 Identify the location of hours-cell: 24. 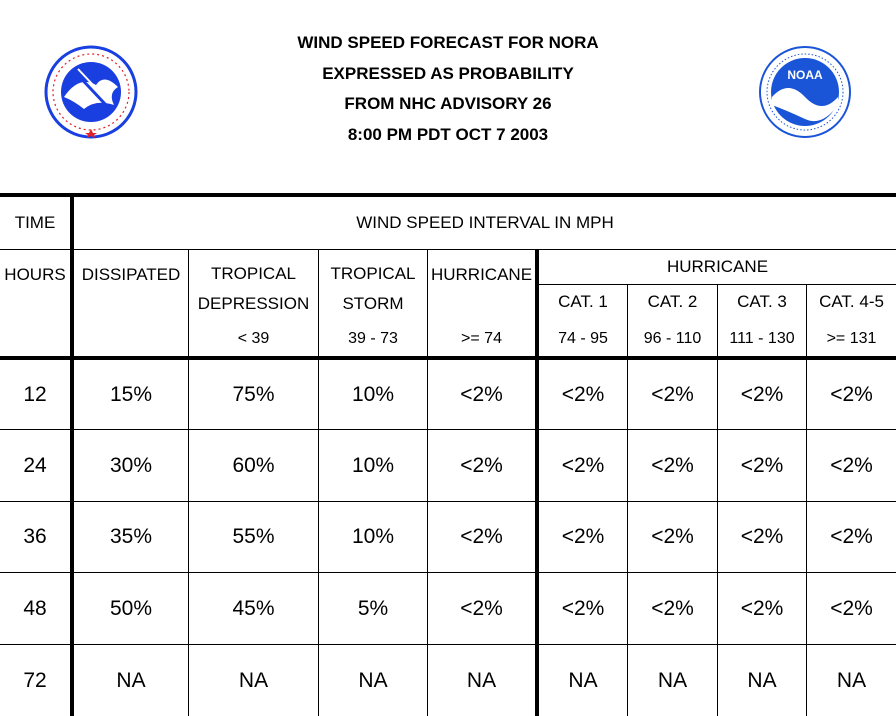
(35, 465).